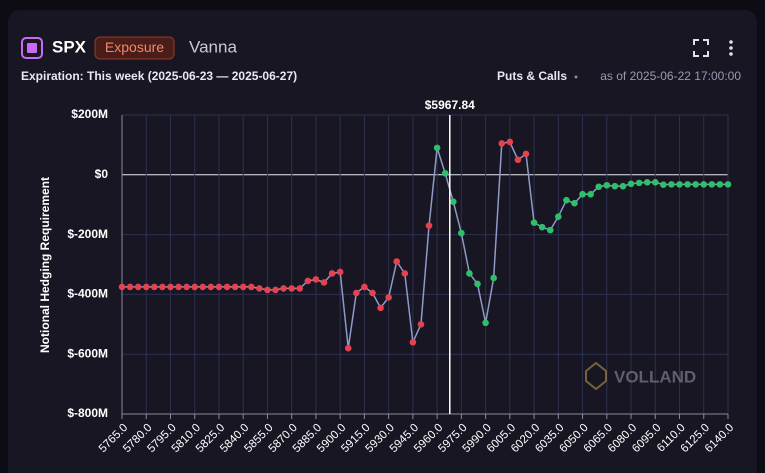  I want to click on y-tick-label: $-800M, so click(87, 413).